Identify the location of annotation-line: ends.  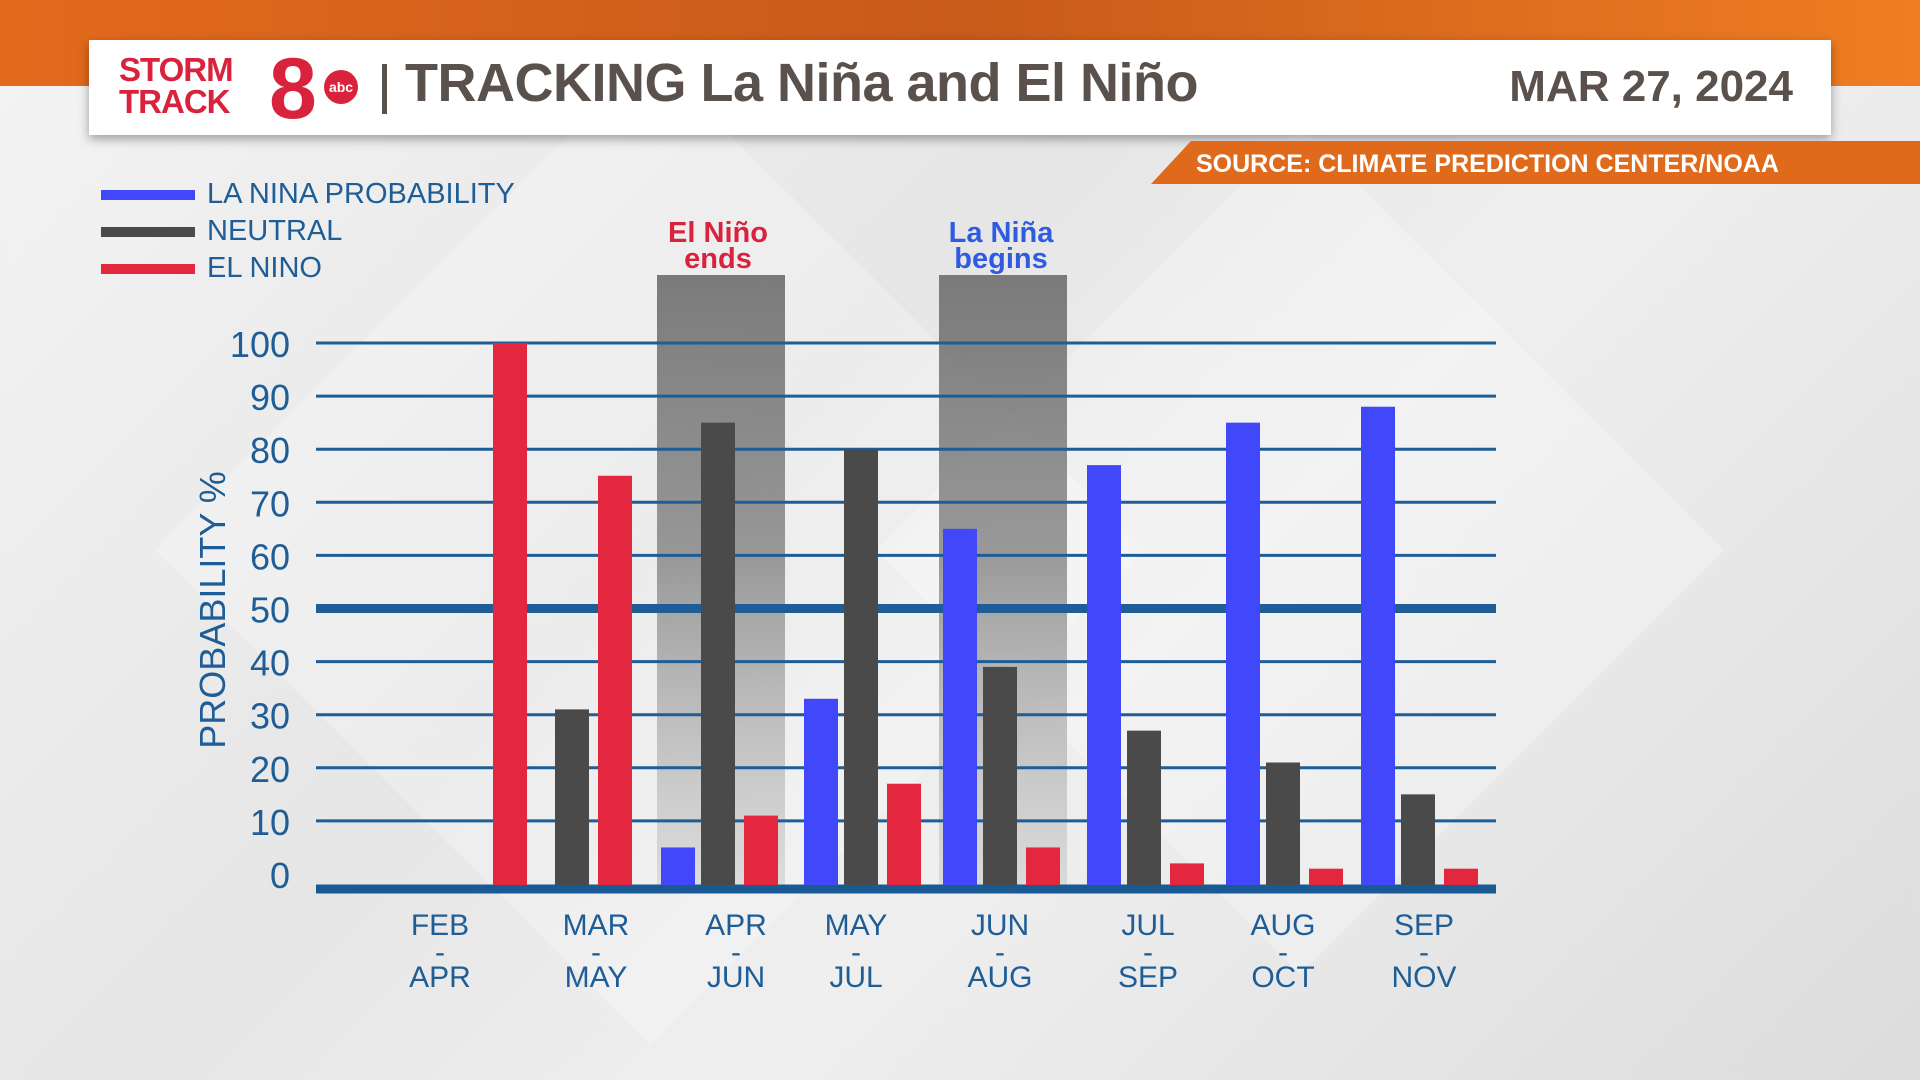
(718, 259).